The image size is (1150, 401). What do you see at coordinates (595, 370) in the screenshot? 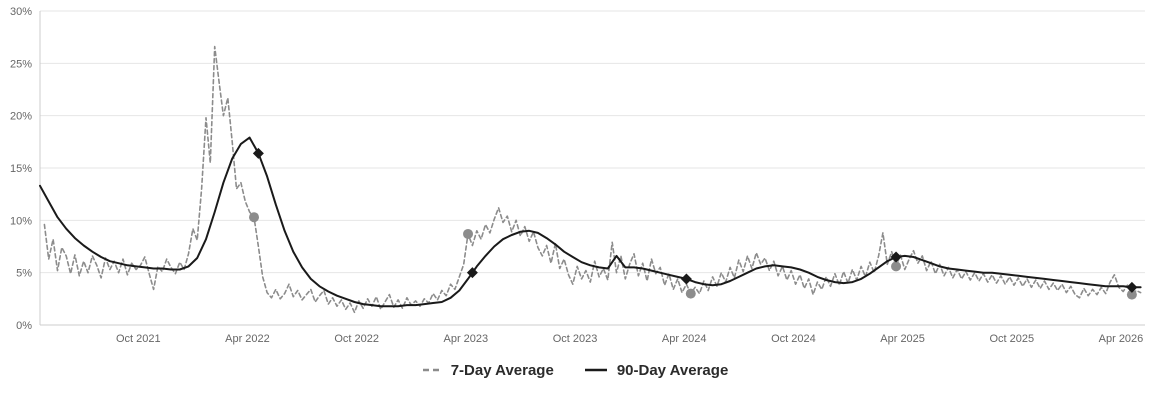
I see `solid-line-icon` at bounding box center [595, 370].